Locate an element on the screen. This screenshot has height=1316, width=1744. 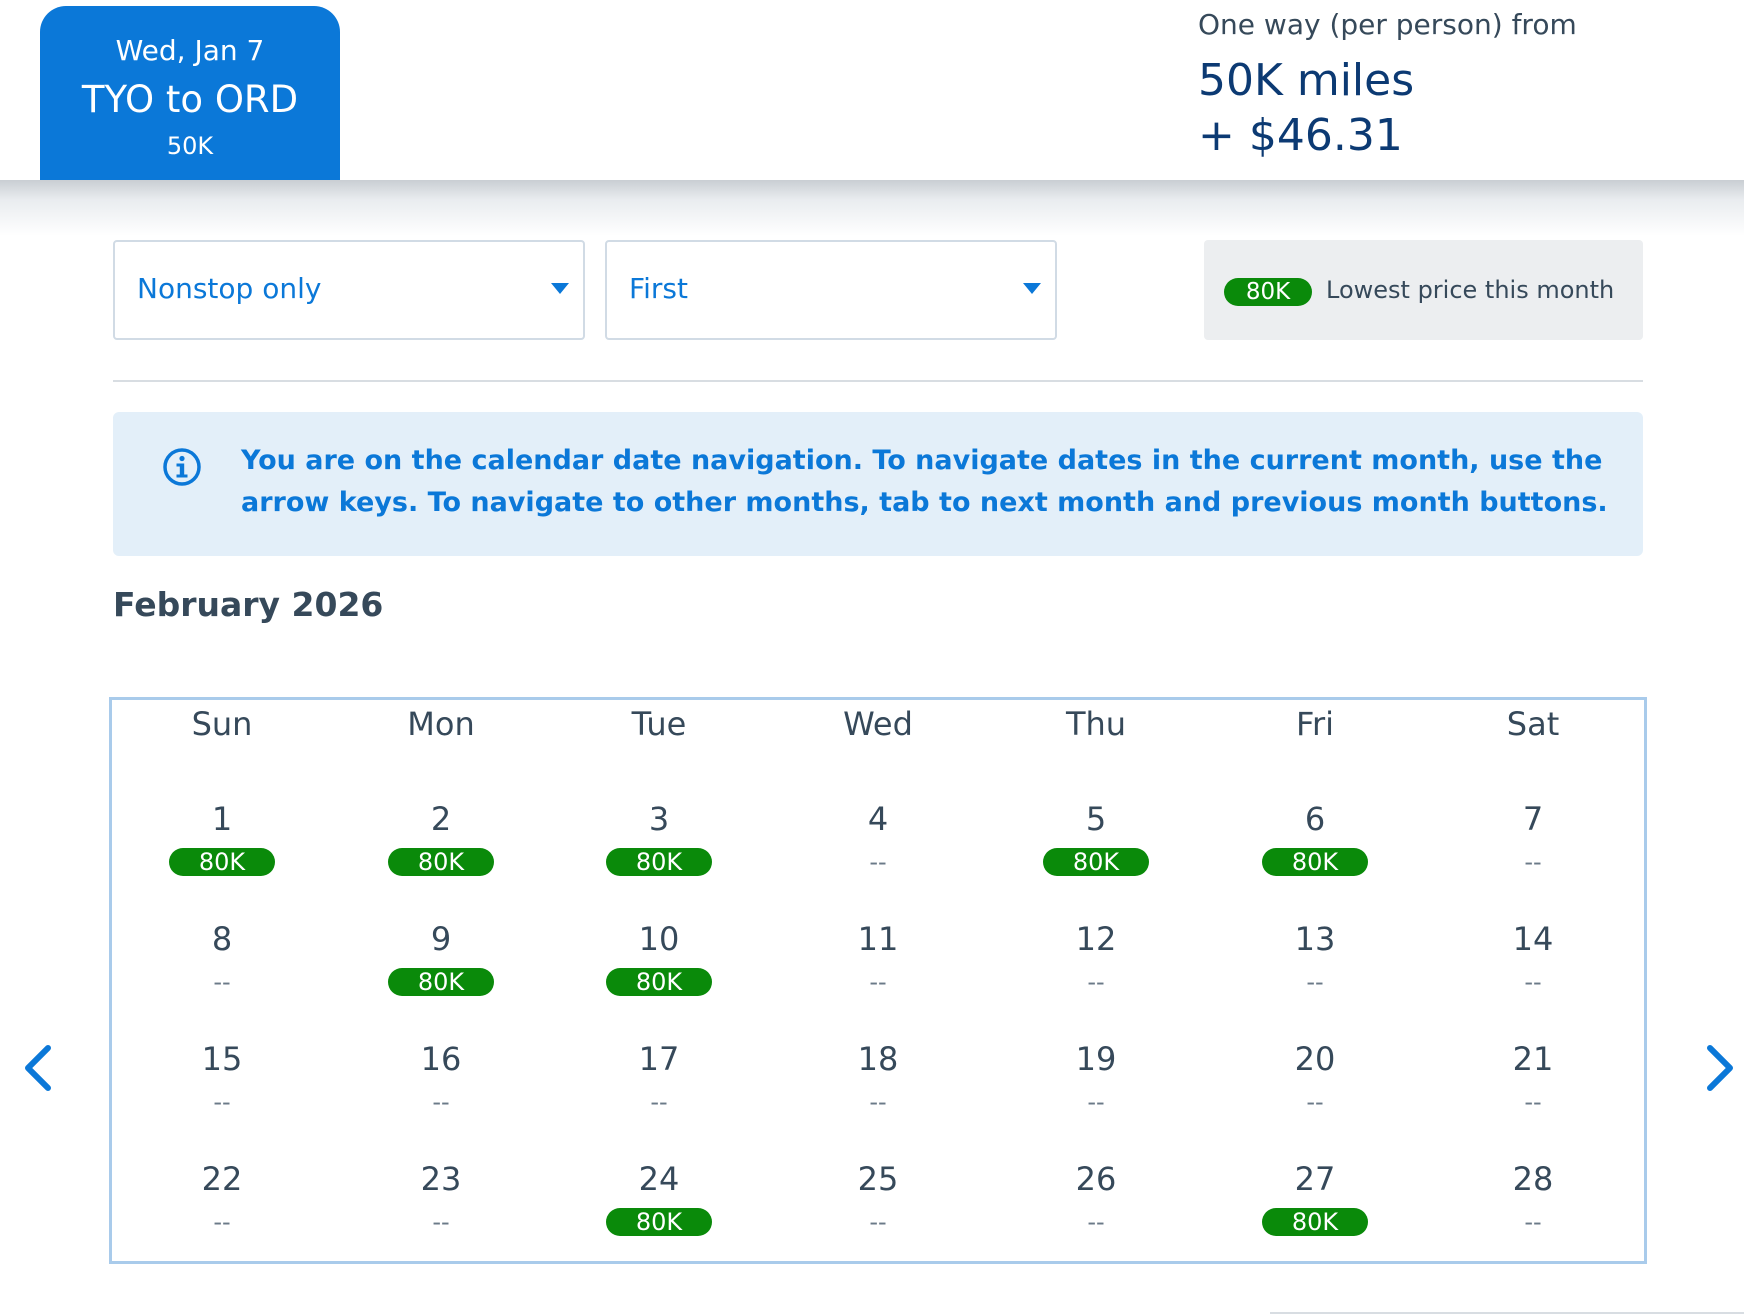
day-number: 26 is located at coordinates (1096, 1179).